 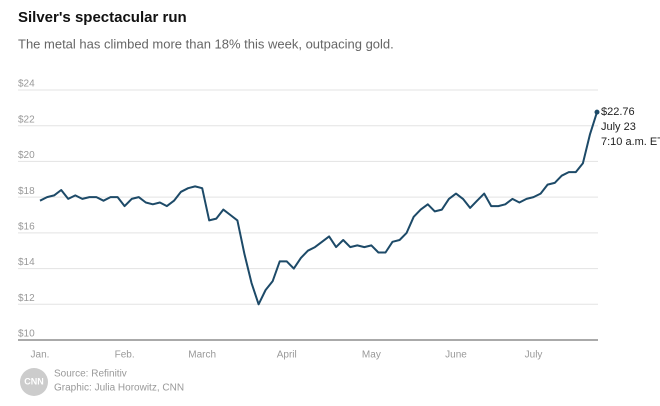 What do you see at coordinates (630, 142) in the screenshot?
I see `annotation: 7:10 a.m. ET` at bounding box center [630, 142].